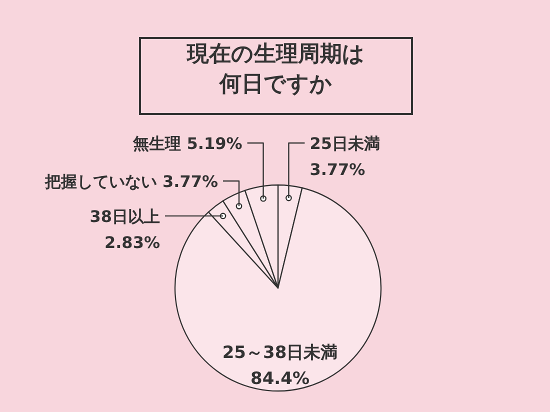 This screenshot has width=550, height=412. I want to click on title: 現在の生理周期は, so click(276, 54).